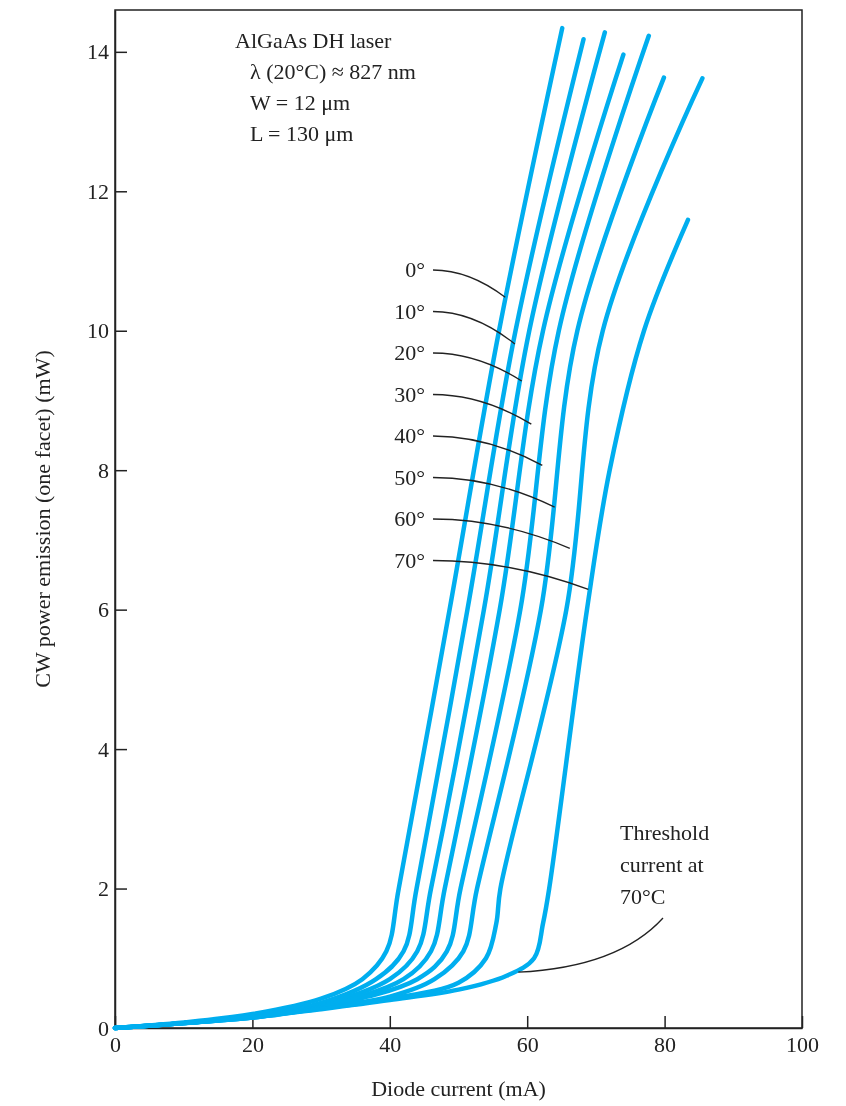  Describe the element at coordinates (527, 1044) in the screenshot. I see `x-tick-label: 60` at that location.